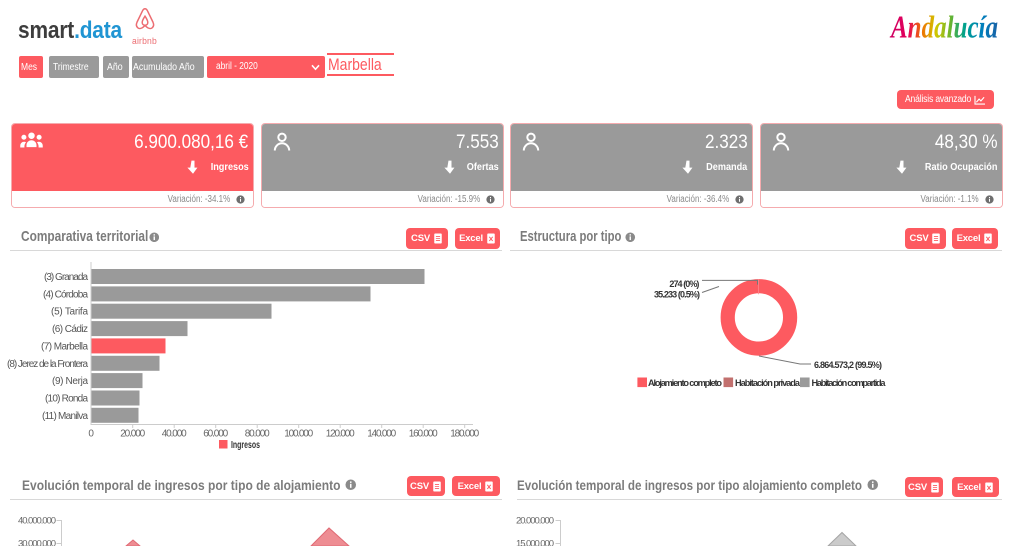  I want to click on svg-text: 120.000, so click(340, 434).